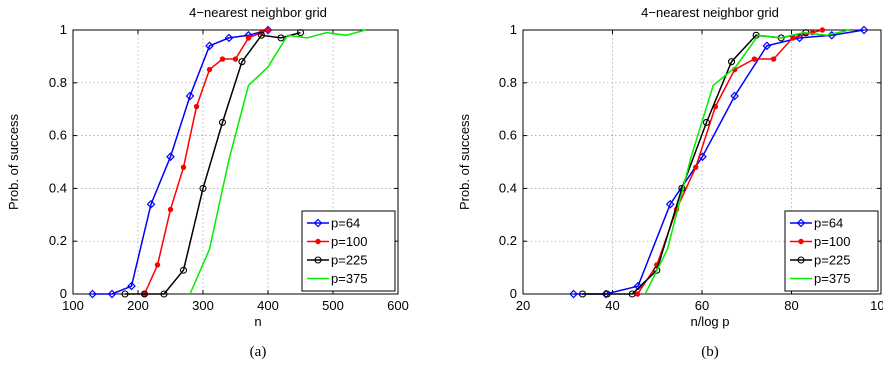  Describe the element at coordinates (702, 305) in the screenshot. I see `x-tick-label: 60` at that location.